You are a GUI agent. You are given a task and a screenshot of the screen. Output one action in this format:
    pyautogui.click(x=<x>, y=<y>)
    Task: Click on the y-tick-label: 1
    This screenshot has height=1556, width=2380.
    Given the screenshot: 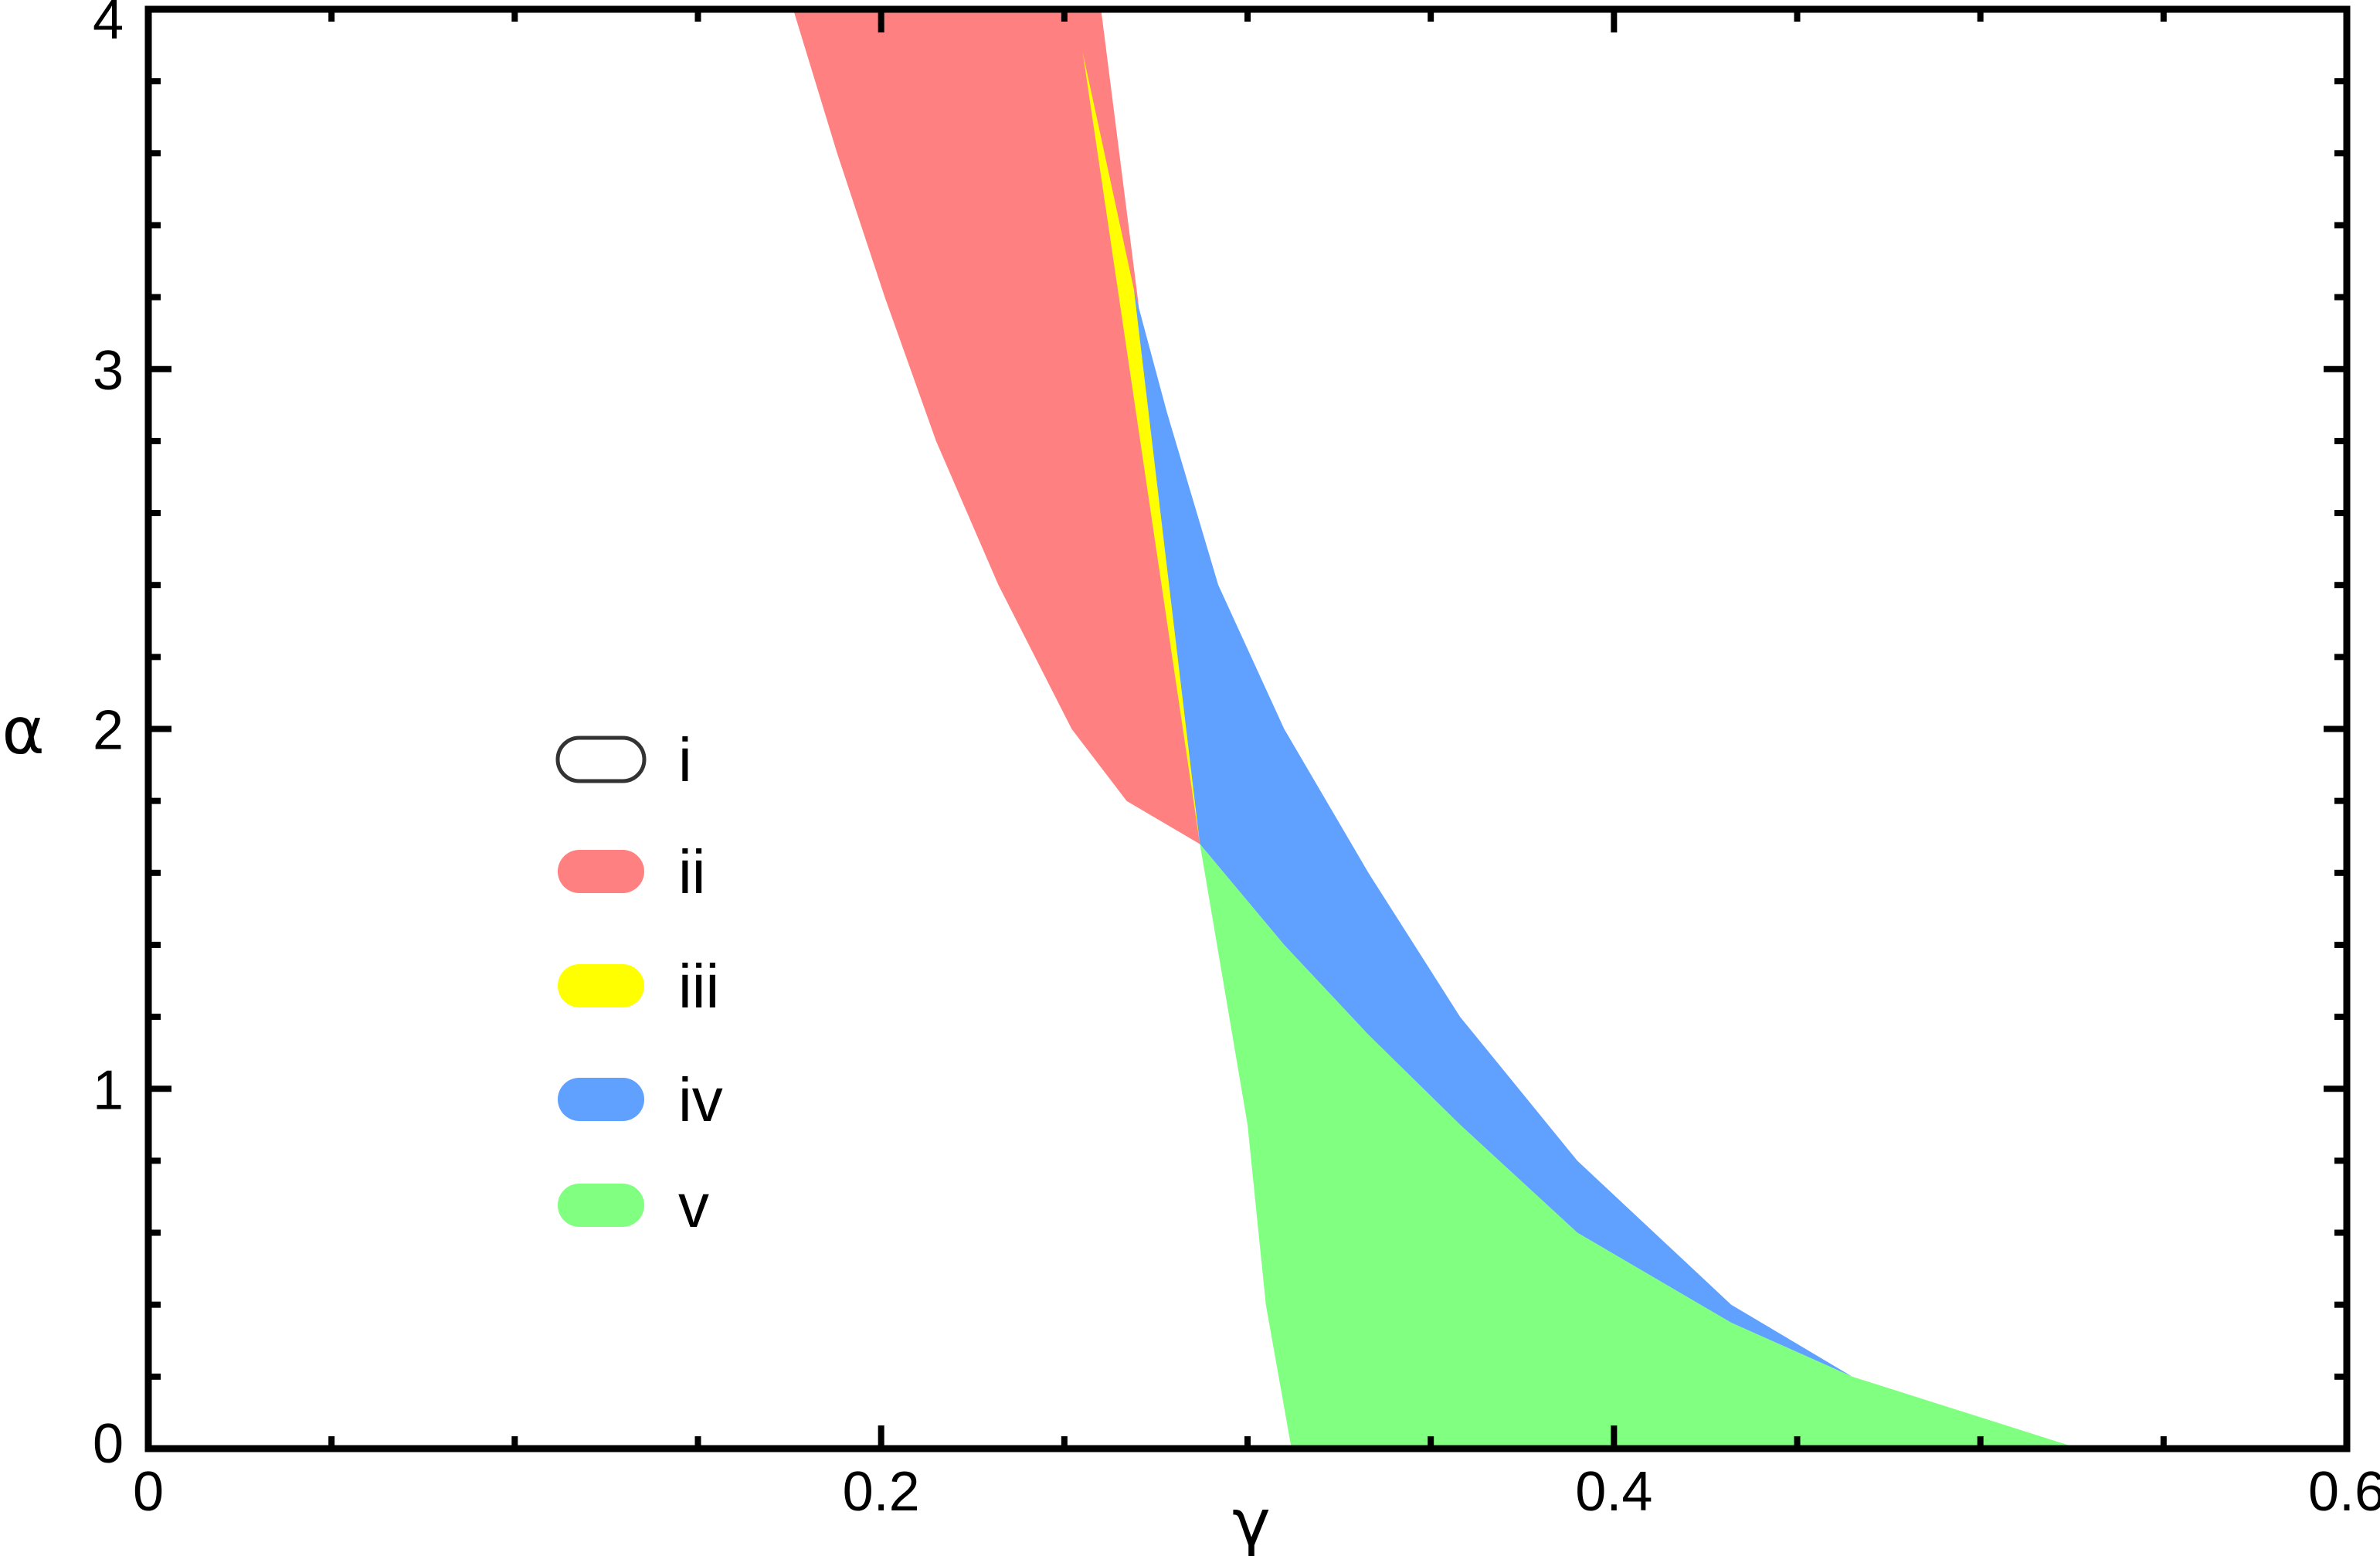 What is the action you would take?
    pyautogui.click(x=109, y=1090)
    